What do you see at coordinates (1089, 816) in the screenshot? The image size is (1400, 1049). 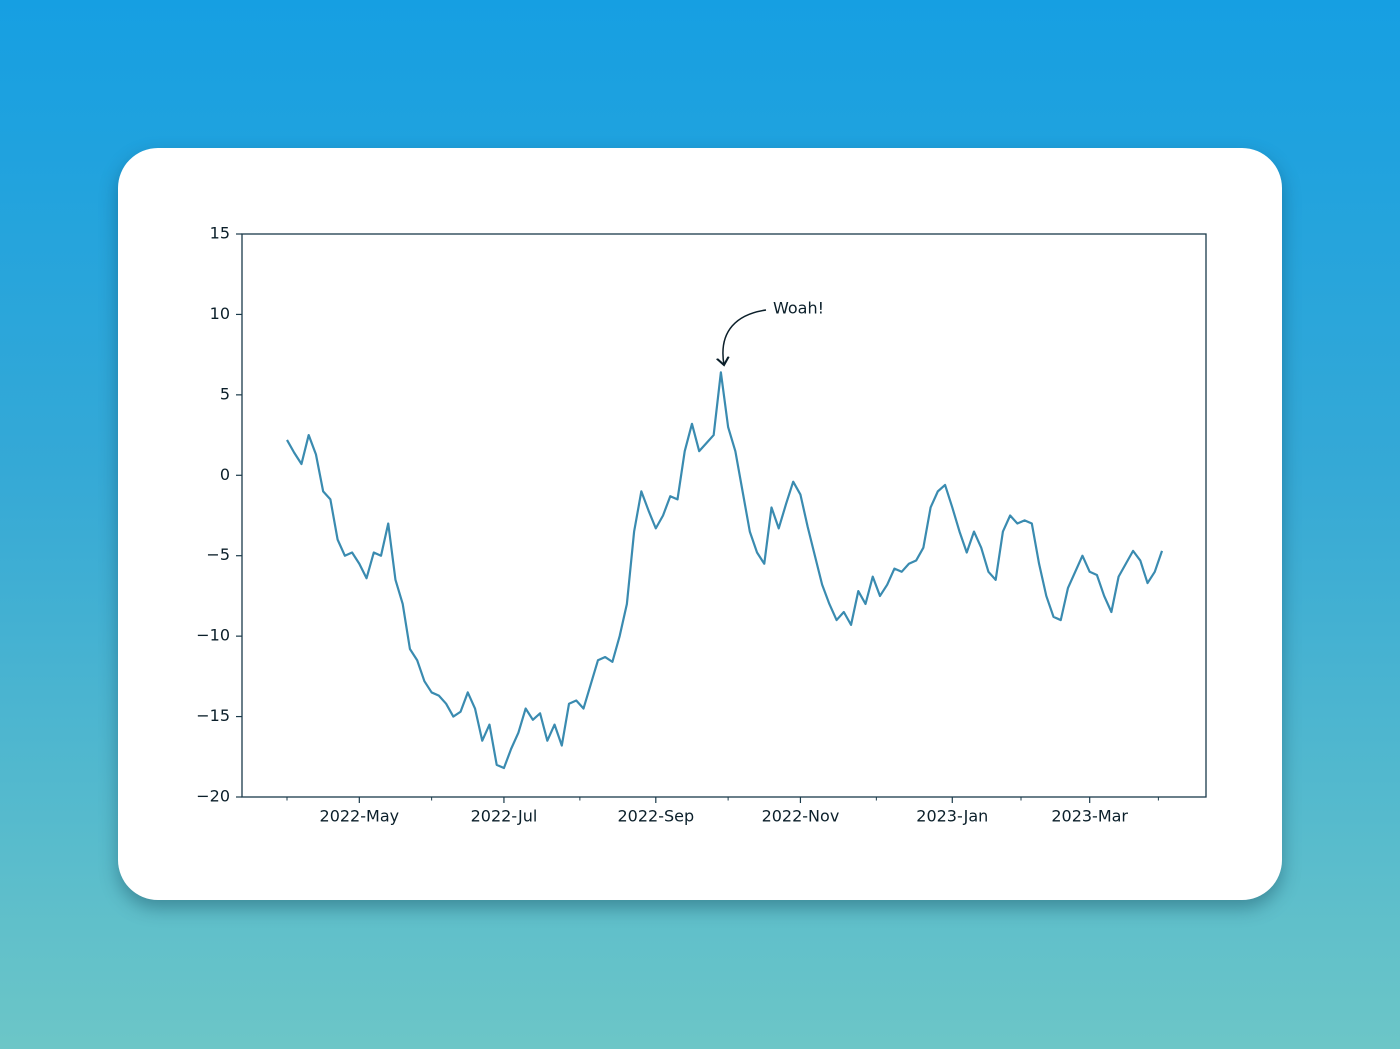 I see `x-tick-label: 2023-Mar` at bounding box center [1089, 816].